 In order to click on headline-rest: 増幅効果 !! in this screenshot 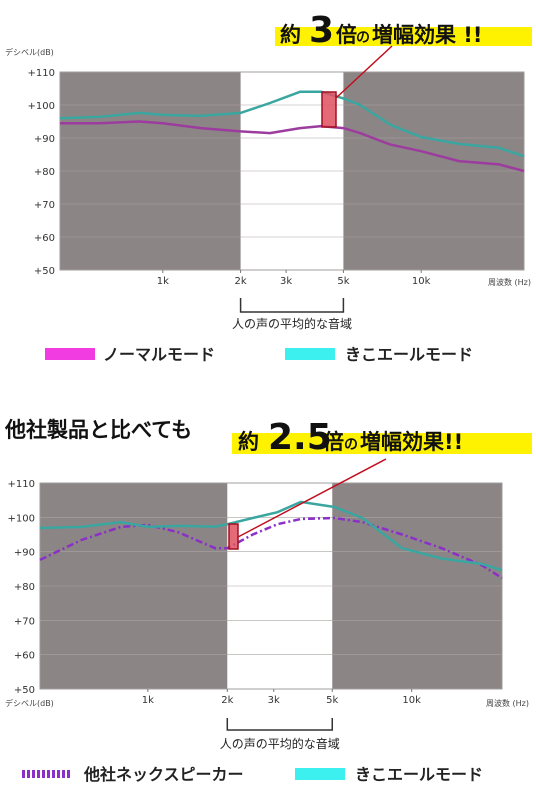, I will do `click(427, 35)`.